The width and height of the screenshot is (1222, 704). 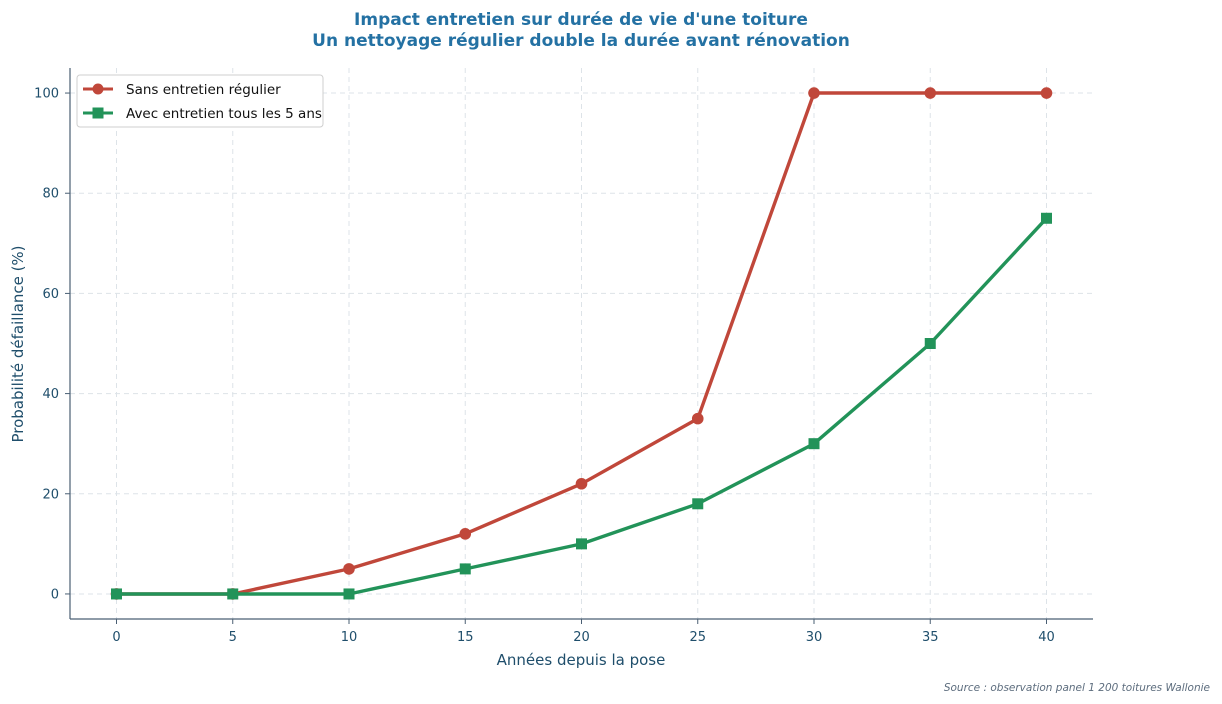 I want to click on x-tick-label: 15, so click(x=465, y=637).